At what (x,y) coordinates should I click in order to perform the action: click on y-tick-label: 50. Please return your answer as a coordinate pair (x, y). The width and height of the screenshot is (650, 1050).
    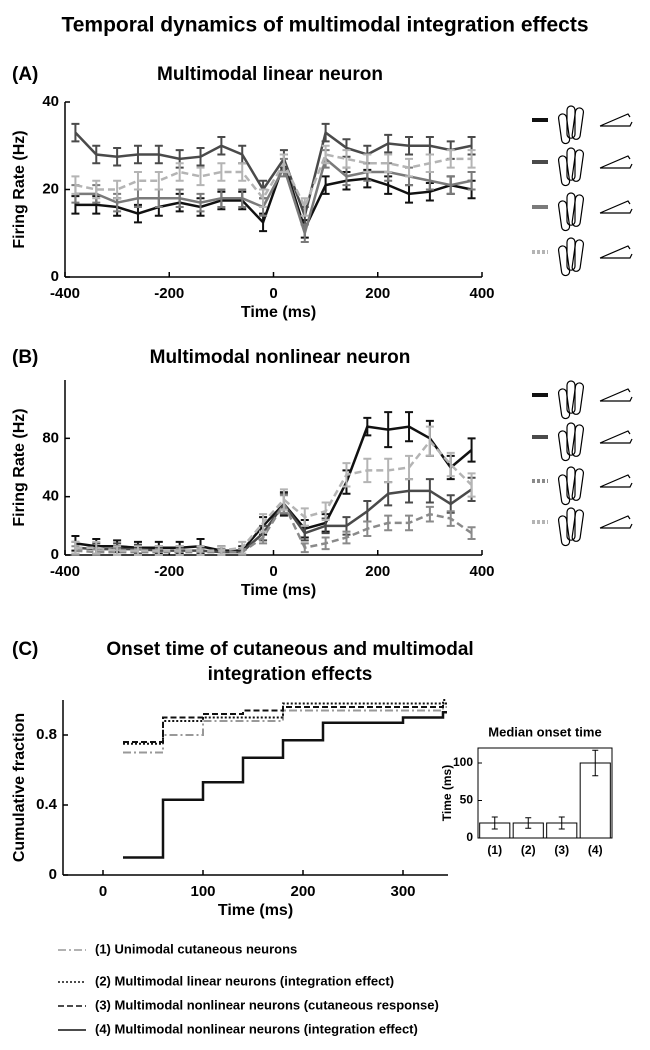
    Looking at the image, I should click on (467, 800).